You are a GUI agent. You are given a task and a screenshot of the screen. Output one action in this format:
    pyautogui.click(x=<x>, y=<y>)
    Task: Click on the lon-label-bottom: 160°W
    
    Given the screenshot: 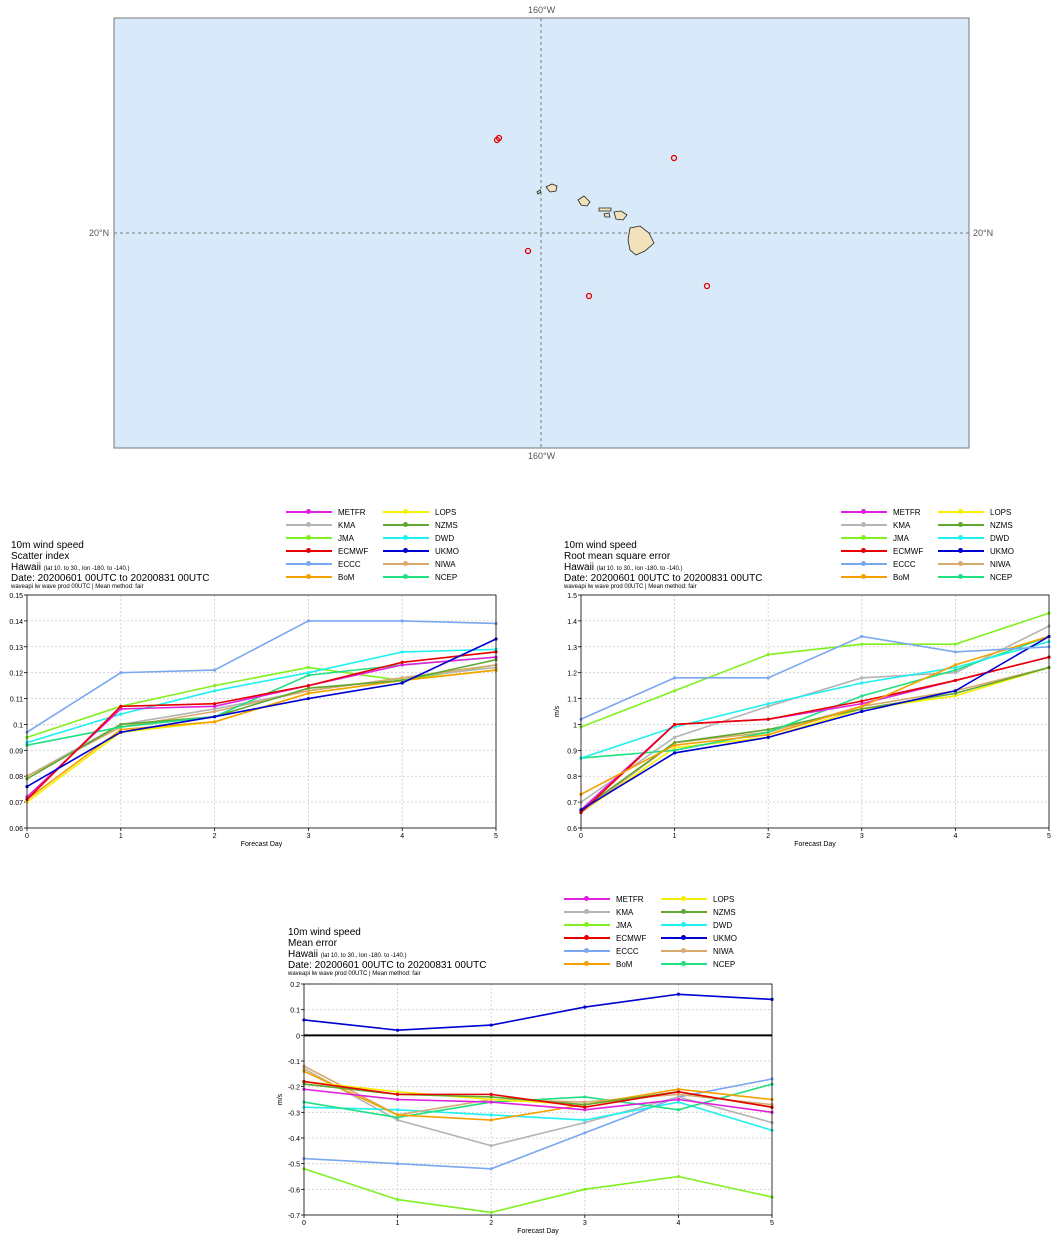 What is the action you would take?
    pyautogui.click(x=542, y=456)
    